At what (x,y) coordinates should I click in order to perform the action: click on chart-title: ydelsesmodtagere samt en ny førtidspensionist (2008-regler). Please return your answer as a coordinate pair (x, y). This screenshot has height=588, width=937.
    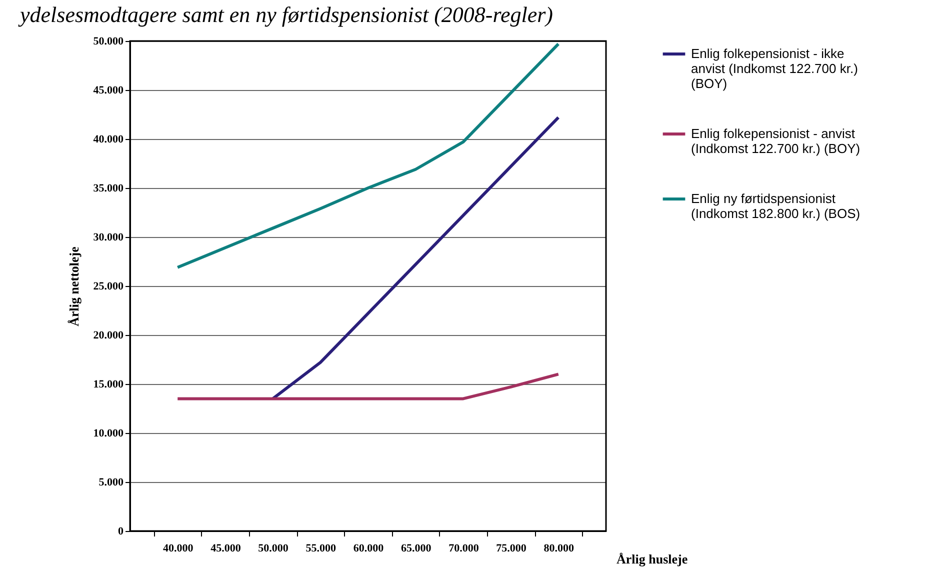
    Looking at the image, I should click on (286, 14).